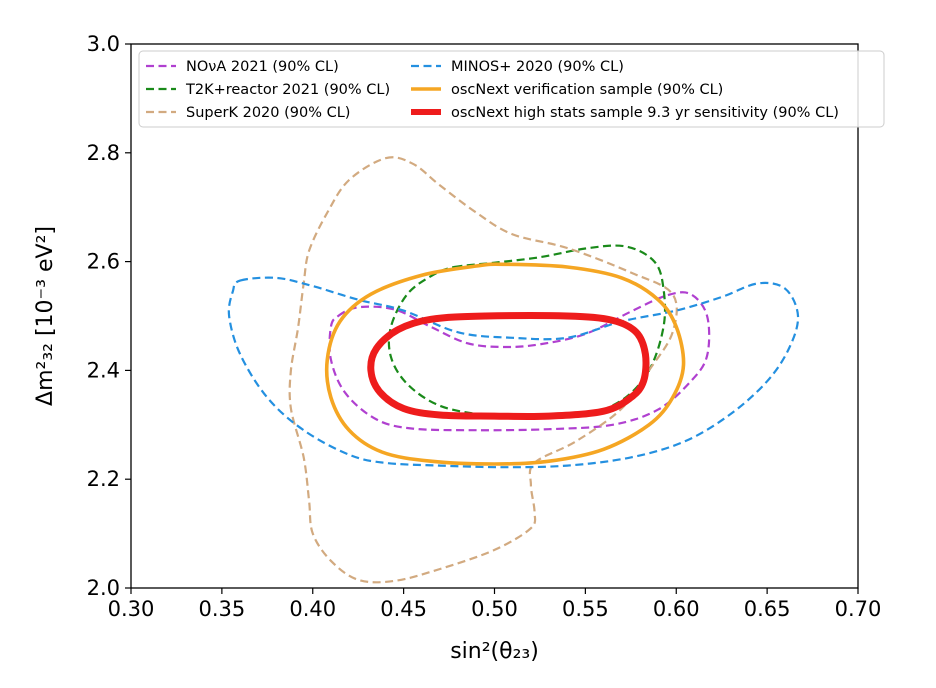 The height and width of the screenshot is (688, 936). I want to click on y-tick-label: 2.6, so click(103, 262).